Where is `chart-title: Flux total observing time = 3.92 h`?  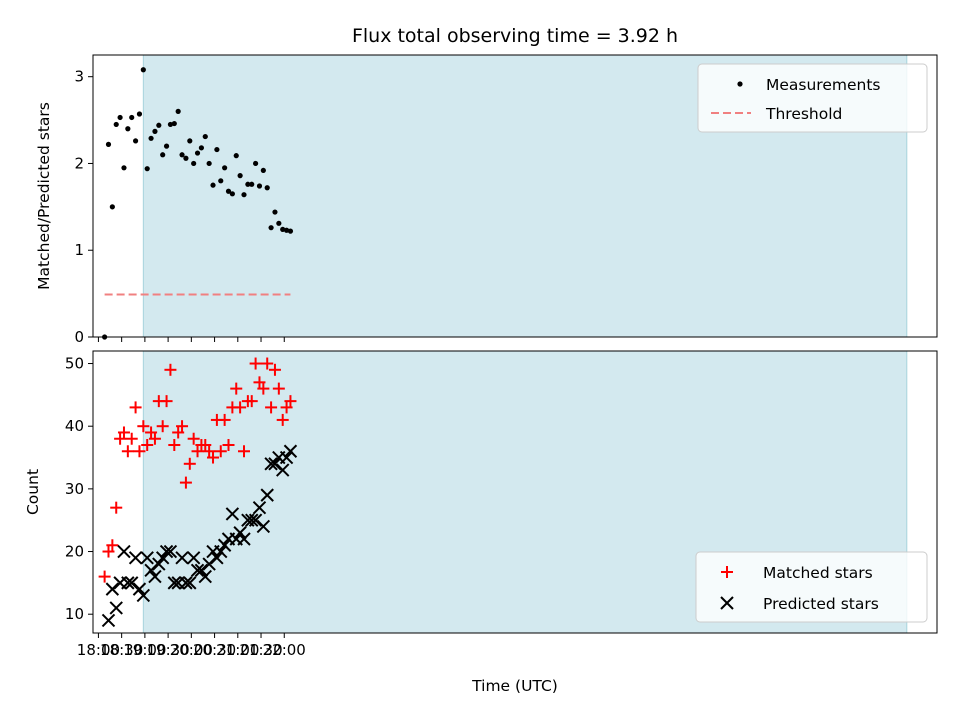 chart-title: Flux total observing time = 3.92 h is located at coordinates (515, 36).